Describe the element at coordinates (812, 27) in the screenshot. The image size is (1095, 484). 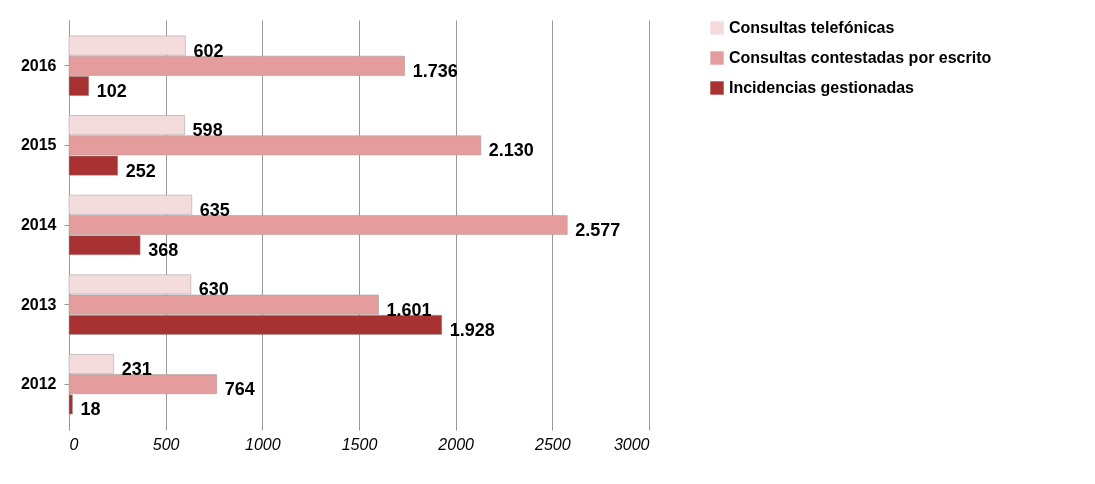
I see `legend-label: Consultas telefónicas` at that location.